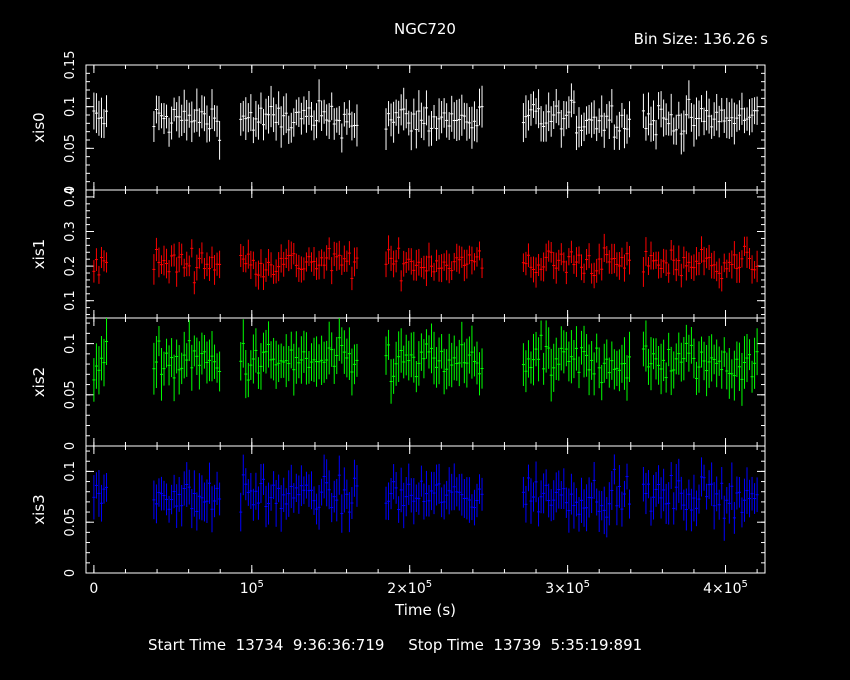 Image resolution: width=850 pixels, height=680 pixels. I want to click on series-xis3, so click(425, 497).